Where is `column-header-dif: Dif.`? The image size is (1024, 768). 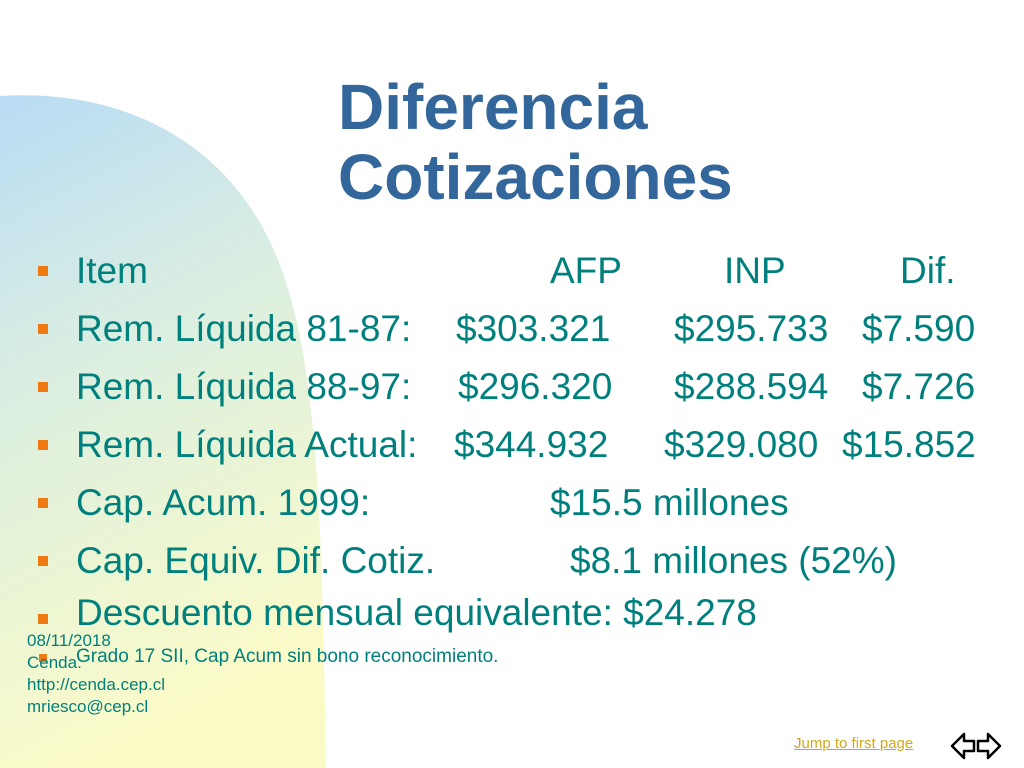 column-header-dif: Dif. is located at coordinates (928, 270).